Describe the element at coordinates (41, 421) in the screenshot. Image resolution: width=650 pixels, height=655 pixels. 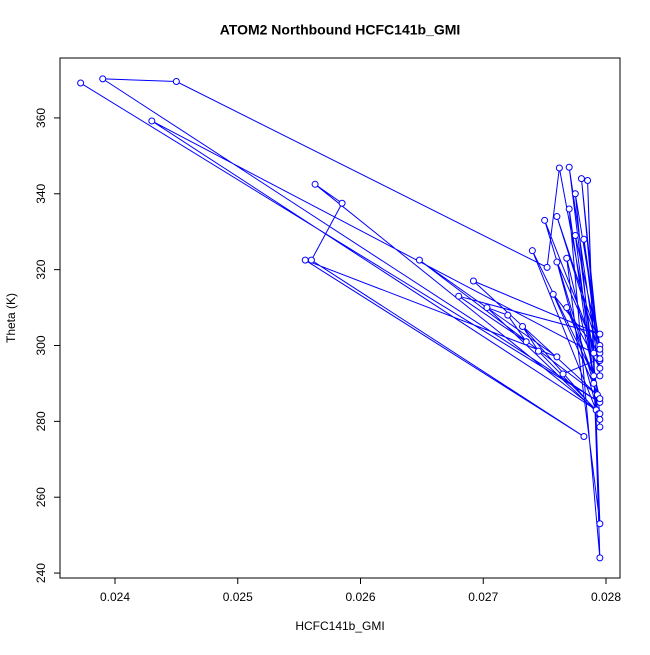
I see `y-tick-label: 280` at that location.